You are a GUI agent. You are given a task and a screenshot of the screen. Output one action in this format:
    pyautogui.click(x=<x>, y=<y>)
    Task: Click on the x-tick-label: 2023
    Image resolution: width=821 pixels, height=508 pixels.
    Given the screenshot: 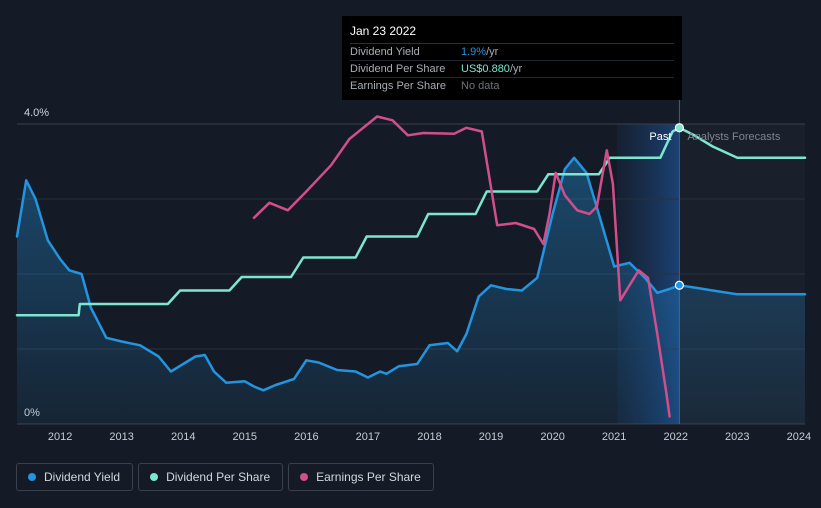 What is the action you would take?
    pyautogui.click(x=737, y=437)
    